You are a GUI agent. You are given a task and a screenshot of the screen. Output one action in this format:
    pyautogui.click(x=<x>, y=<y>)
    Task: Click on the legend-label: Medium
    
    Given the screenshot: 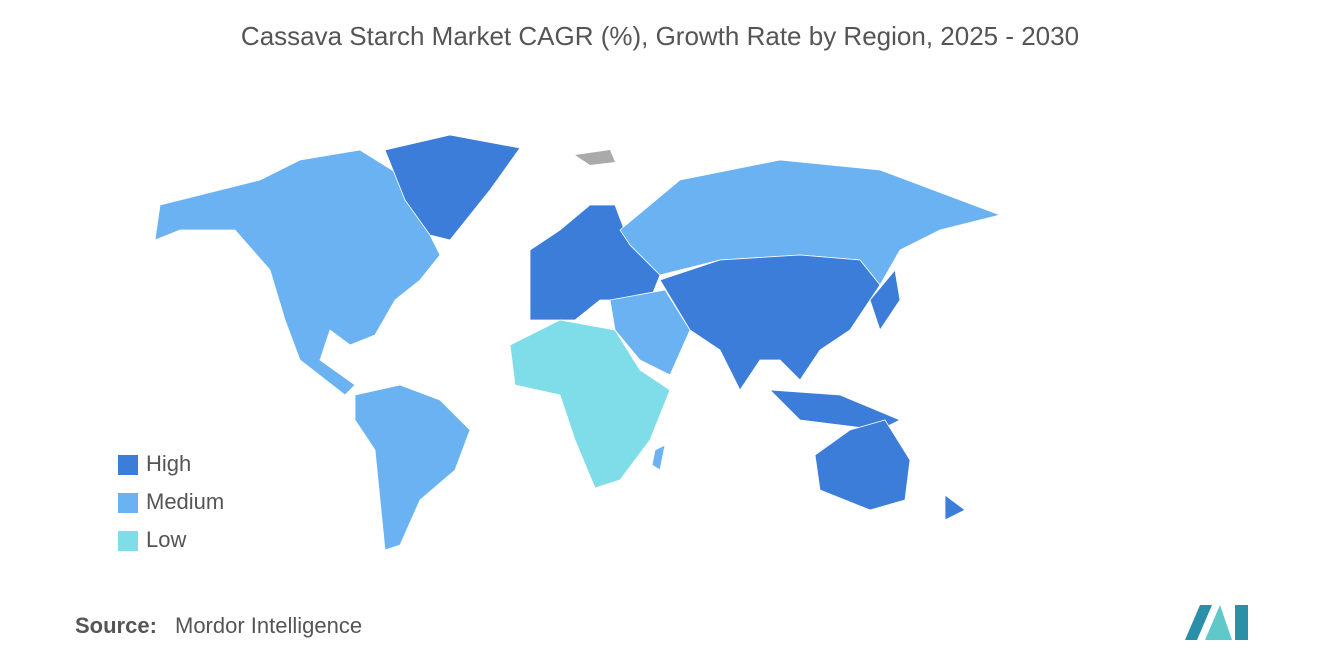 What is the action you would take?
    pyautogui.click(x=185, y=501)
    